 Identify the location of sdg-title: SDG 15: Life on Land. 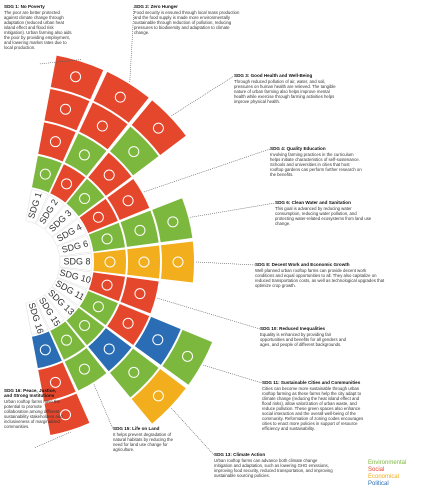
(136, 428).